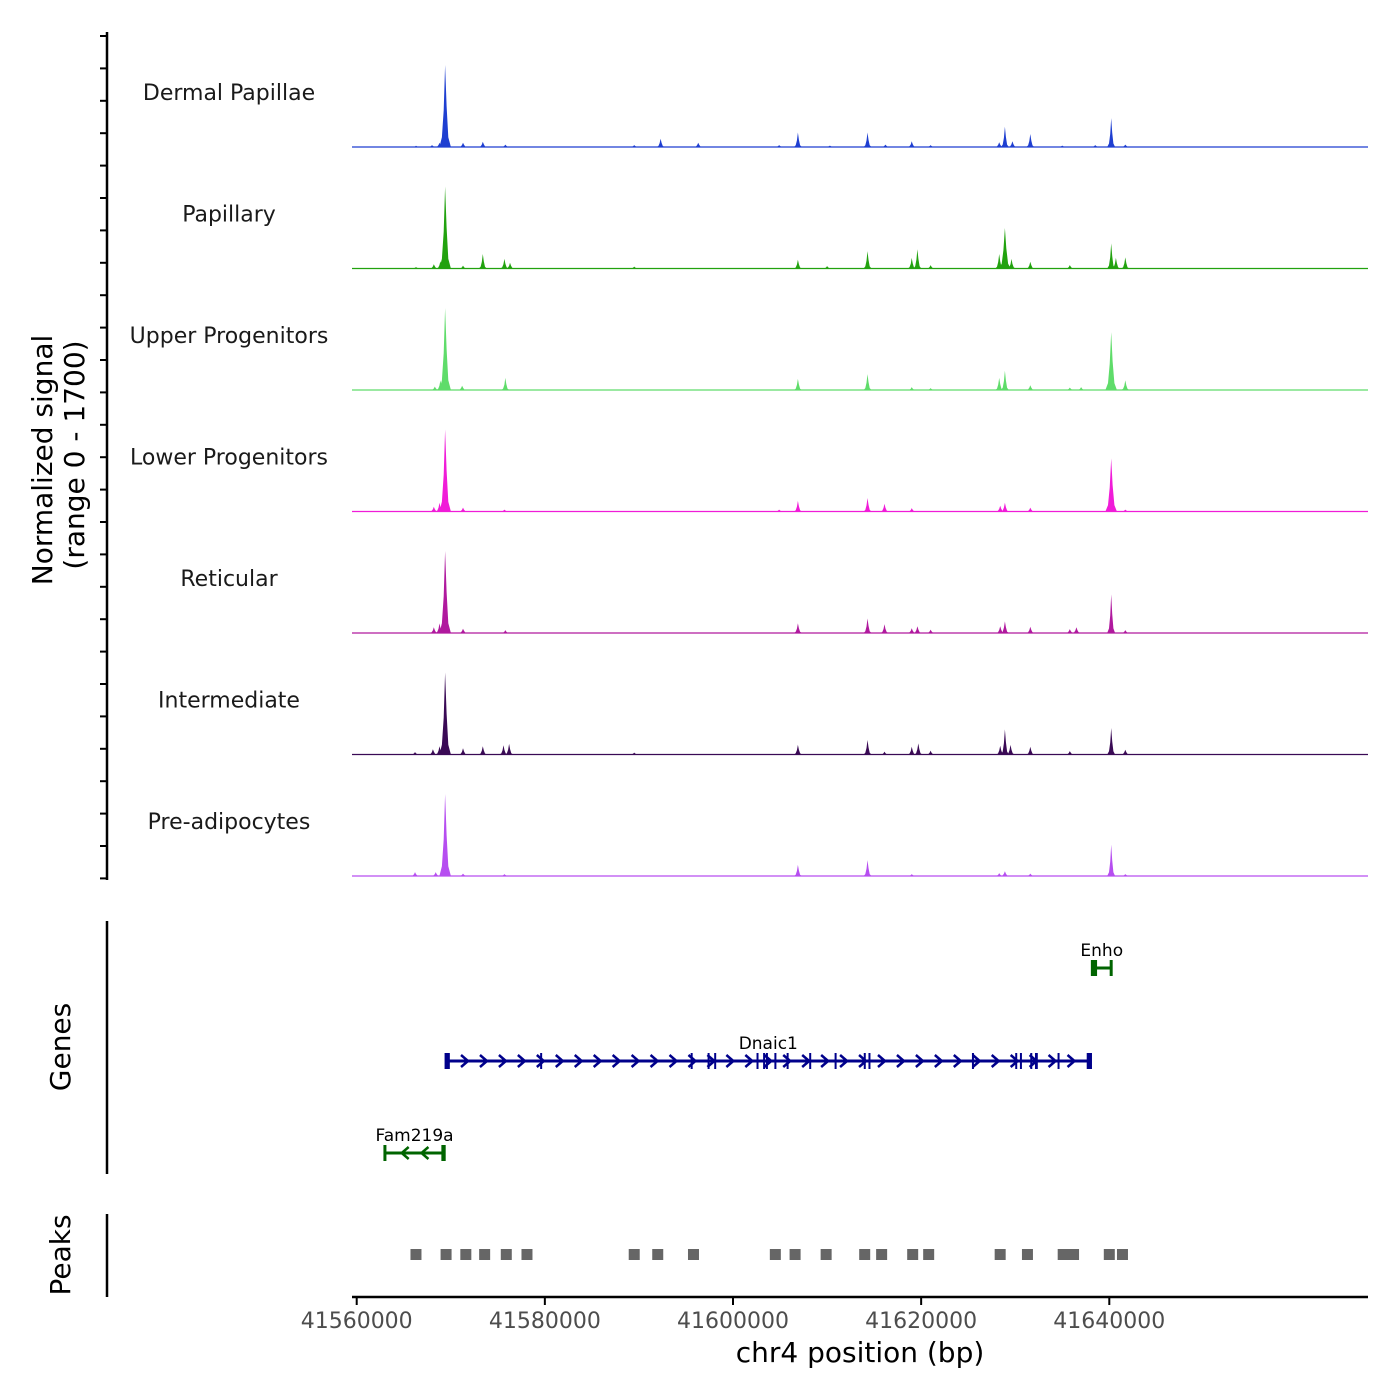 Image resolution: width=1400 pixels, height=1400 pixels. What do you see at coordinates (768, 1044) in the screenshot?
I see `gene-label: Dnaic1` at bounding box center [768, 1044].